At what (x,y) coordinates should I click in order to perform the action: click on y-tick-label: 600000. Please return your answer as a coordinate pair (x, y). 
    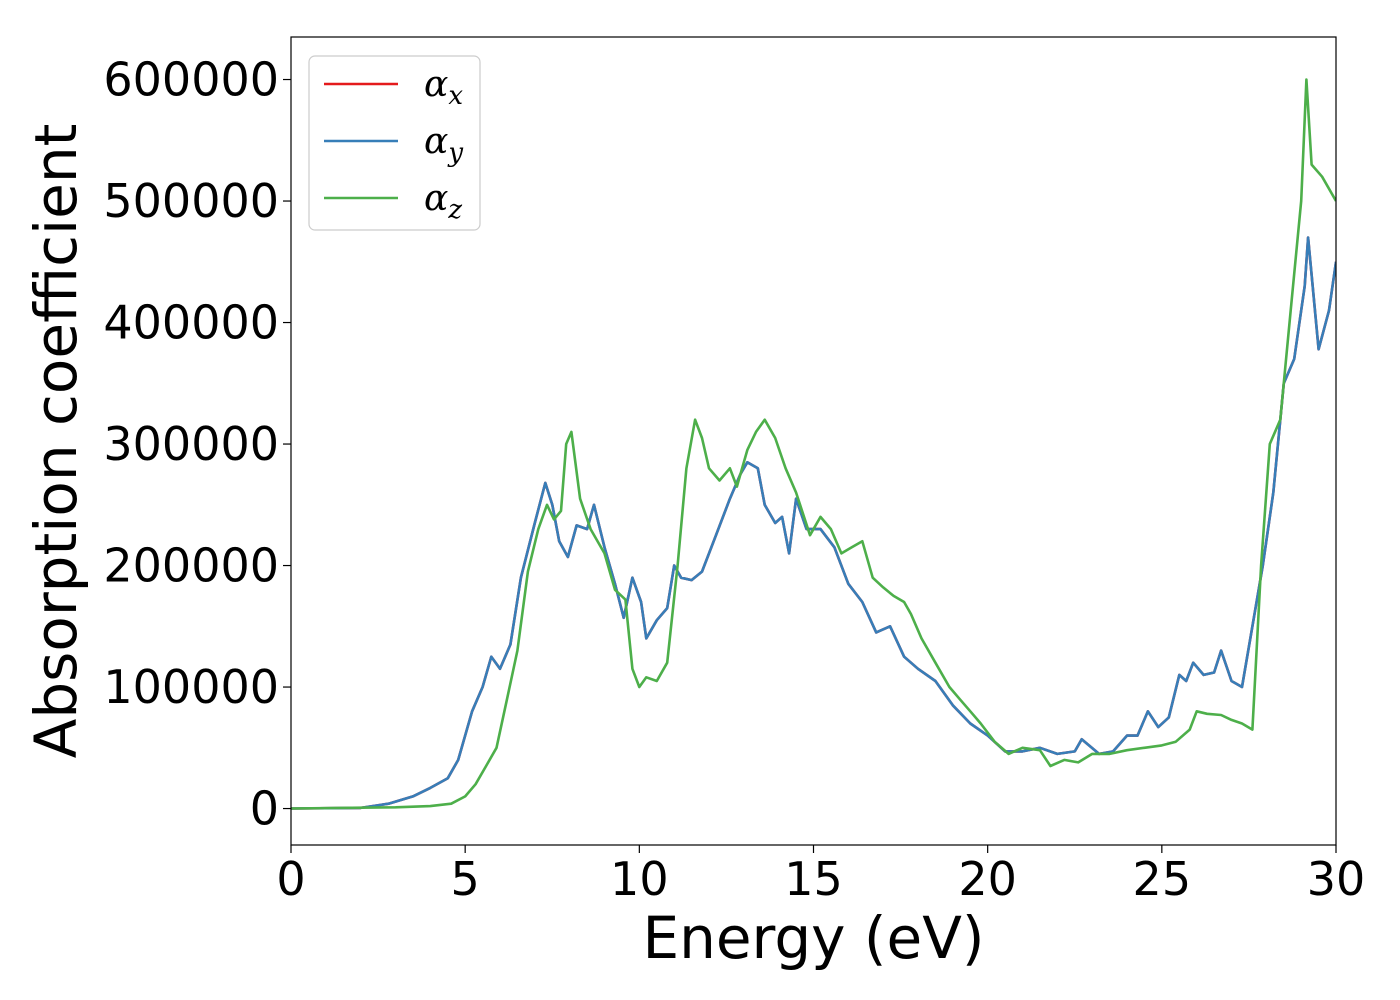
    Looking at the image, I should click on (191, 80).